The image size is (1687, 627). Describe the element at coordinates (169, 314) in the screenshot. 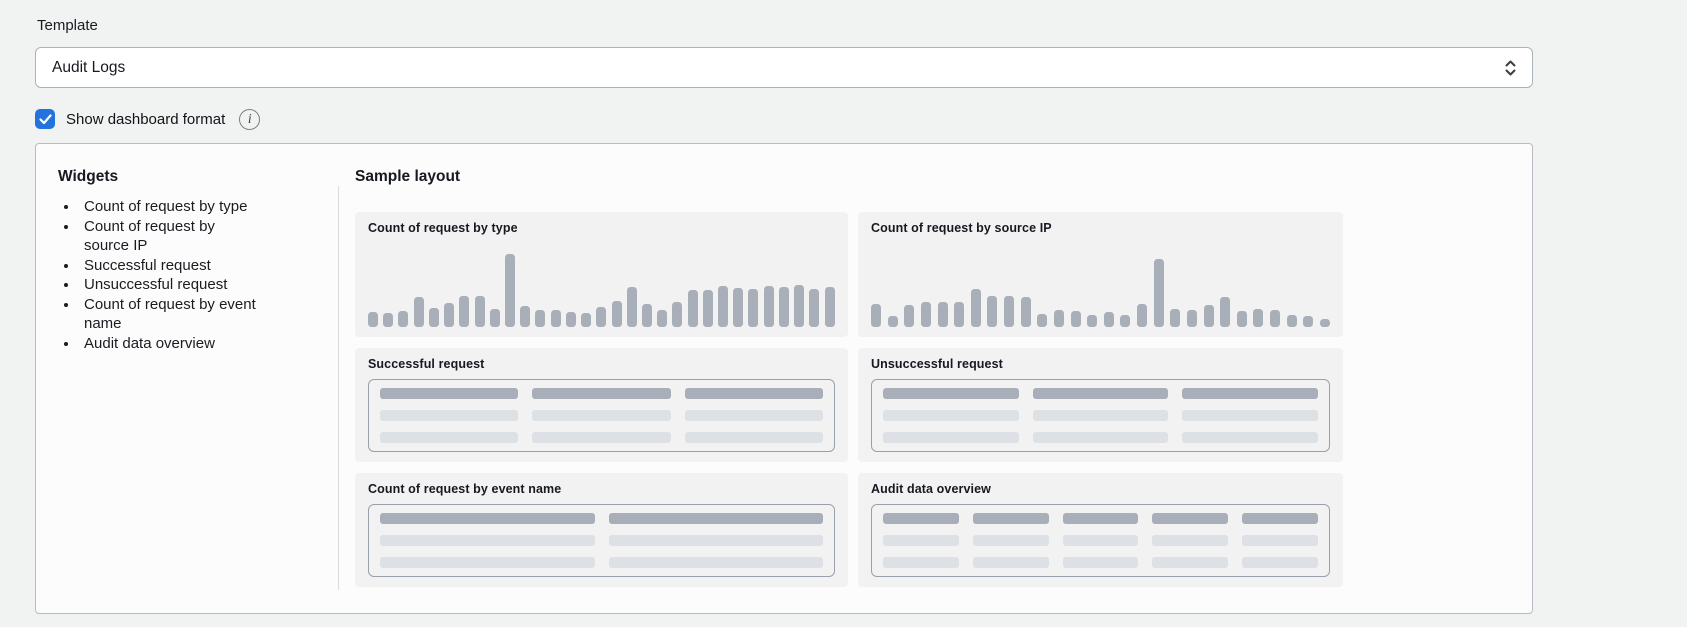

I see `widget-list-item: Count of request by event name` at that location.